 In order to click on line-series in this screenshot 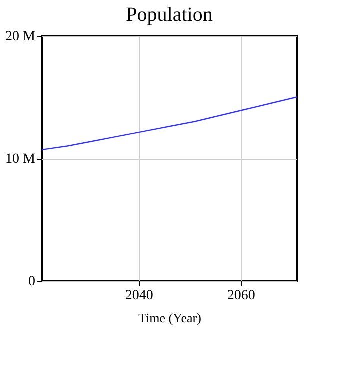, I will do `click(169, 123)`.